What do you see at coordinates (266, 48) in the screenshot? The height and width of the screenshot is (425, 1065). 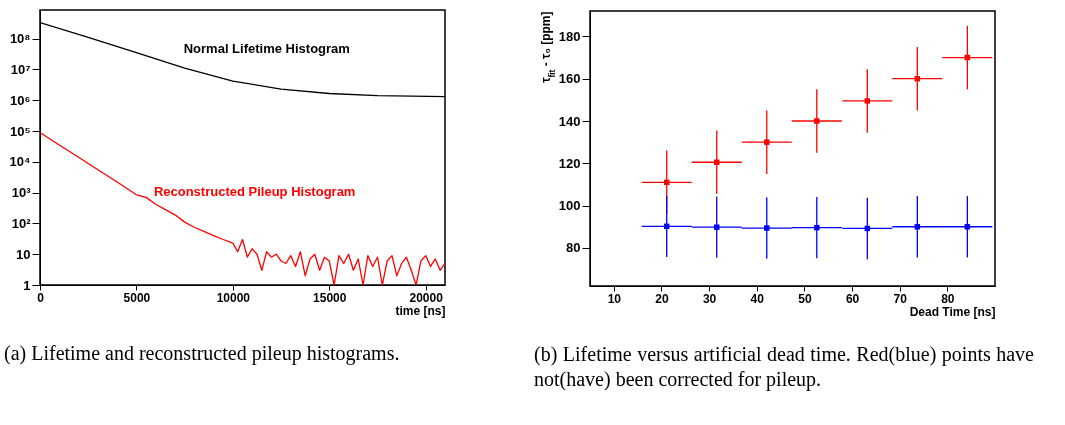 I see `series-label: Normal Lifetime Histogram` at bounding box center [266, 48].